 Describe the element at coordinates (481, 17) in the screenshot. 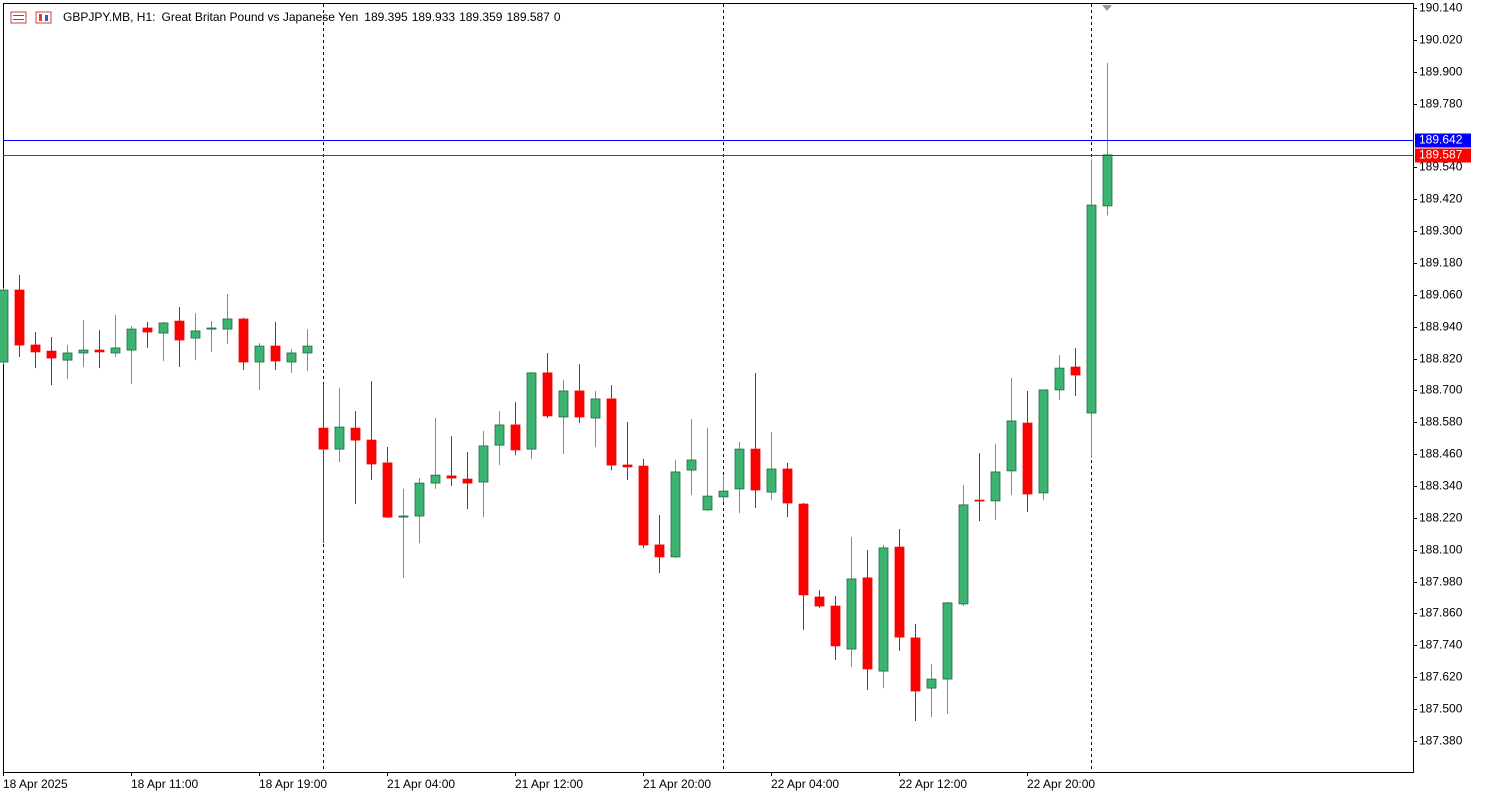

I see `header-low: 189.359` at that location.